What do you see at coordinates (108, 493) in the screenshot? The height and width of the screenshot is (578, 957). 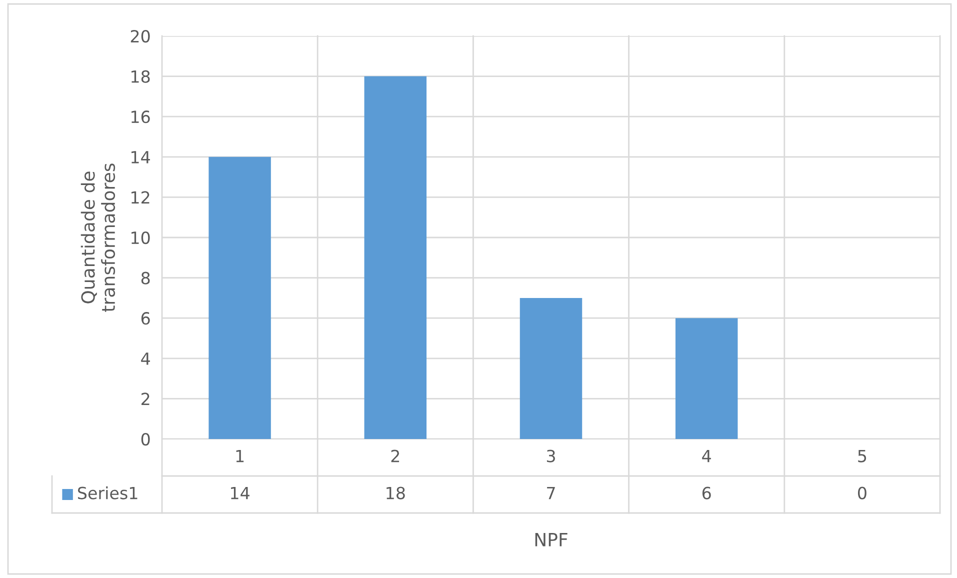 I see `legend-label: Series1` at bounding box center [108, 493].